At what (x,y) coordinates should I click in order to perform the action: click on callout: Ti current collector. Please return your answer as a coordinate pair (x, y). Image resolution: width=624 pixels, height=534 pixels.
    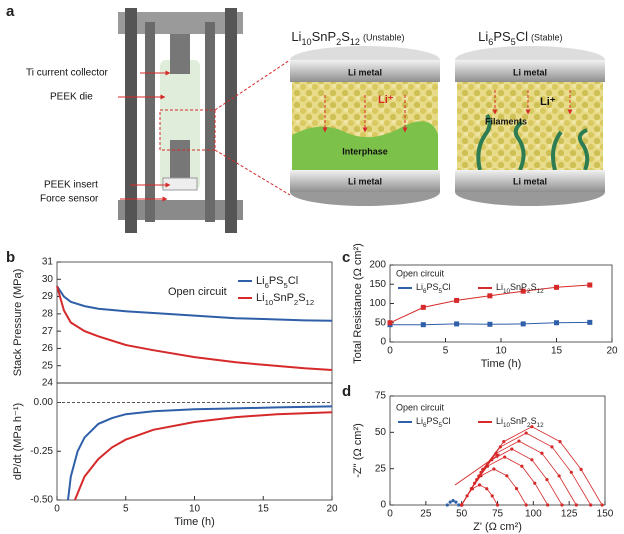
    Looking at the image, I should click on (67, 73).